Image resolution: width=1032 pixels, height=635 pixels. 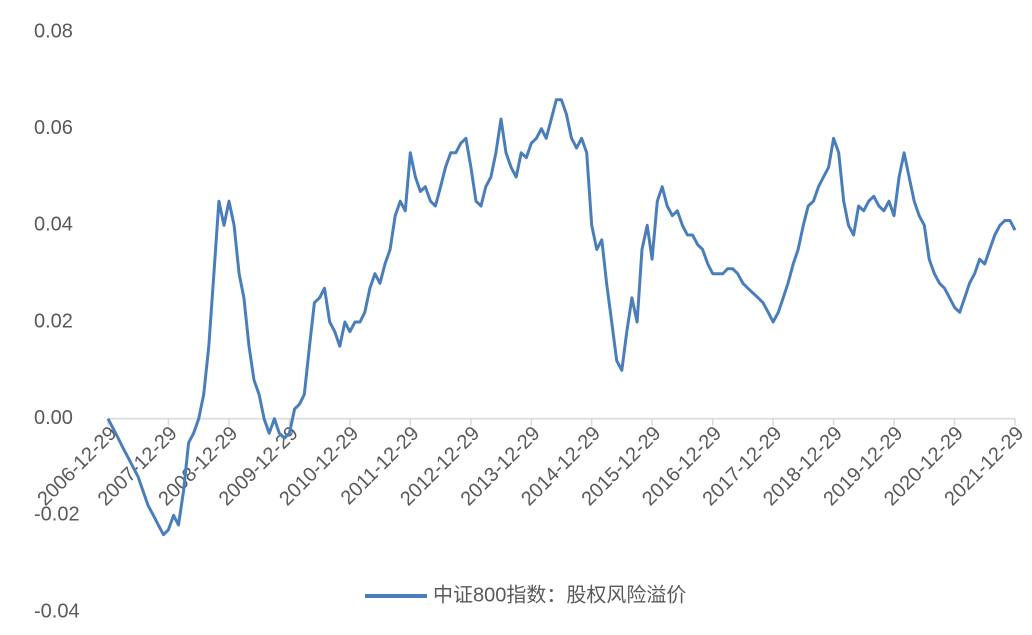 What do you see at coordinates (53, 321) in the screenshot?
I see `y-tick-label: 0.02` at bounding box center [53, 321].